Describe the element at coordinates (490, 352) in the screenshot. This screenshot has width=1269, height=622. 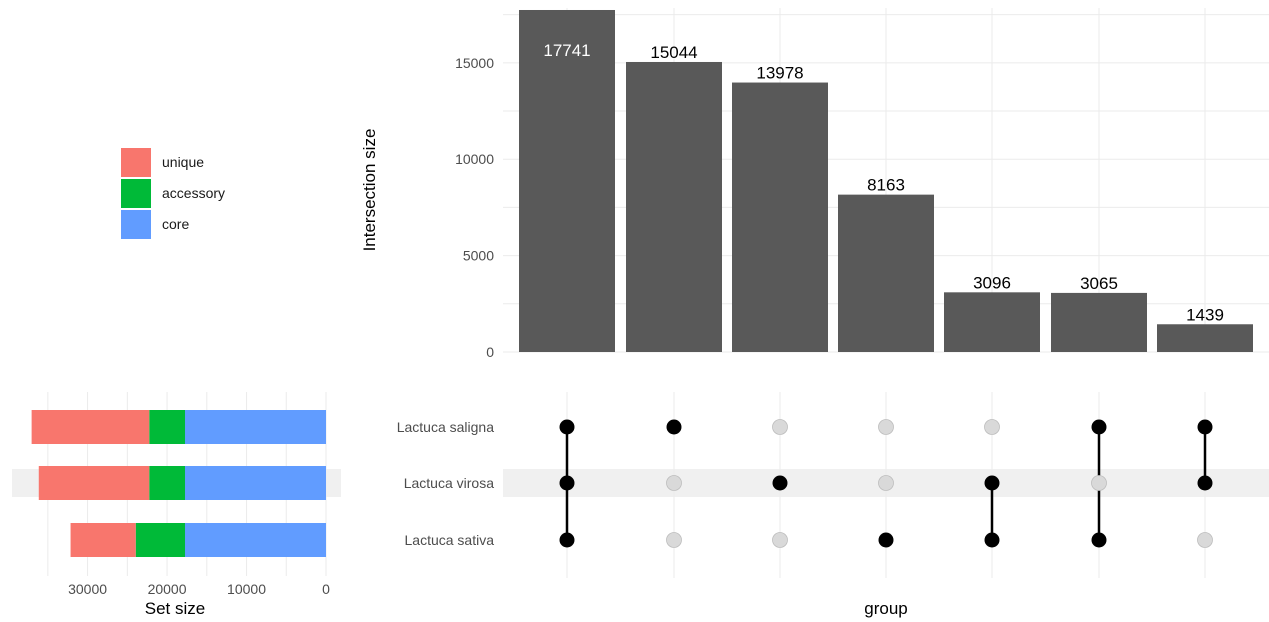
I see `y-tick-label: 0` at that location.